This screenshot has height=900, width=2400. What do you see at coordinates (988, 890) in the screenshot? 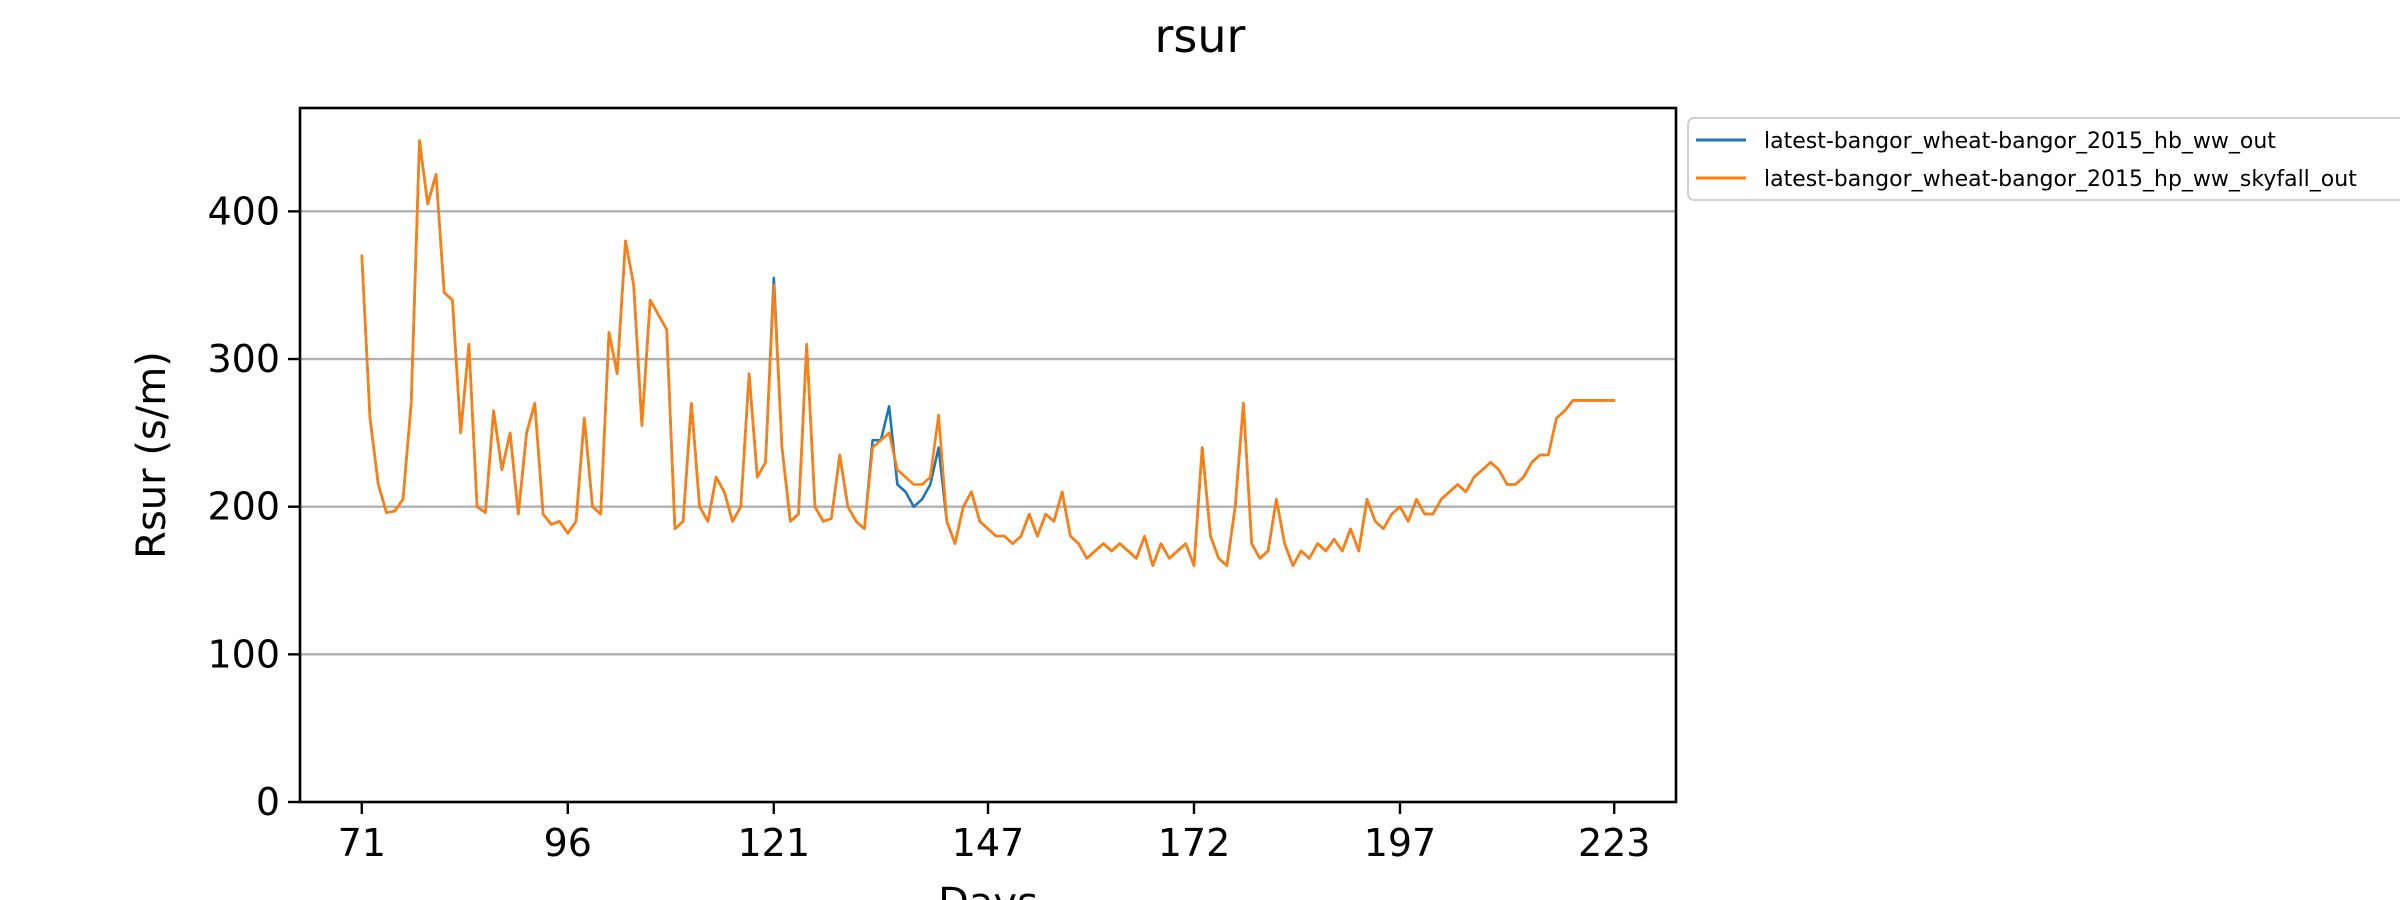
I see `x-axis-label: Days` at bounding box center [988, 890].